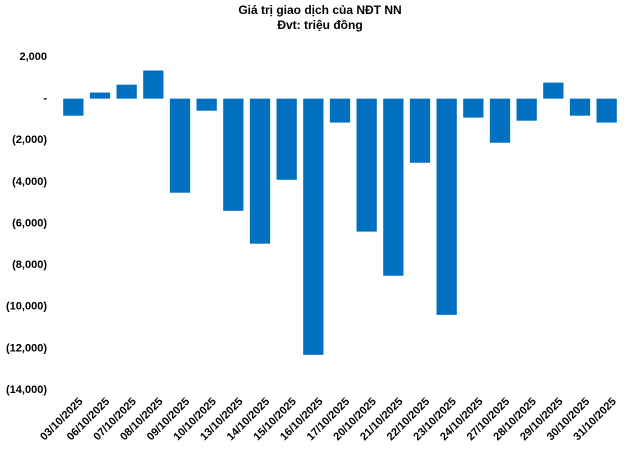  Describe the element at coordinates (26, 390) in the screenshot. I see `y-tick-label: (14,000)` at that location.